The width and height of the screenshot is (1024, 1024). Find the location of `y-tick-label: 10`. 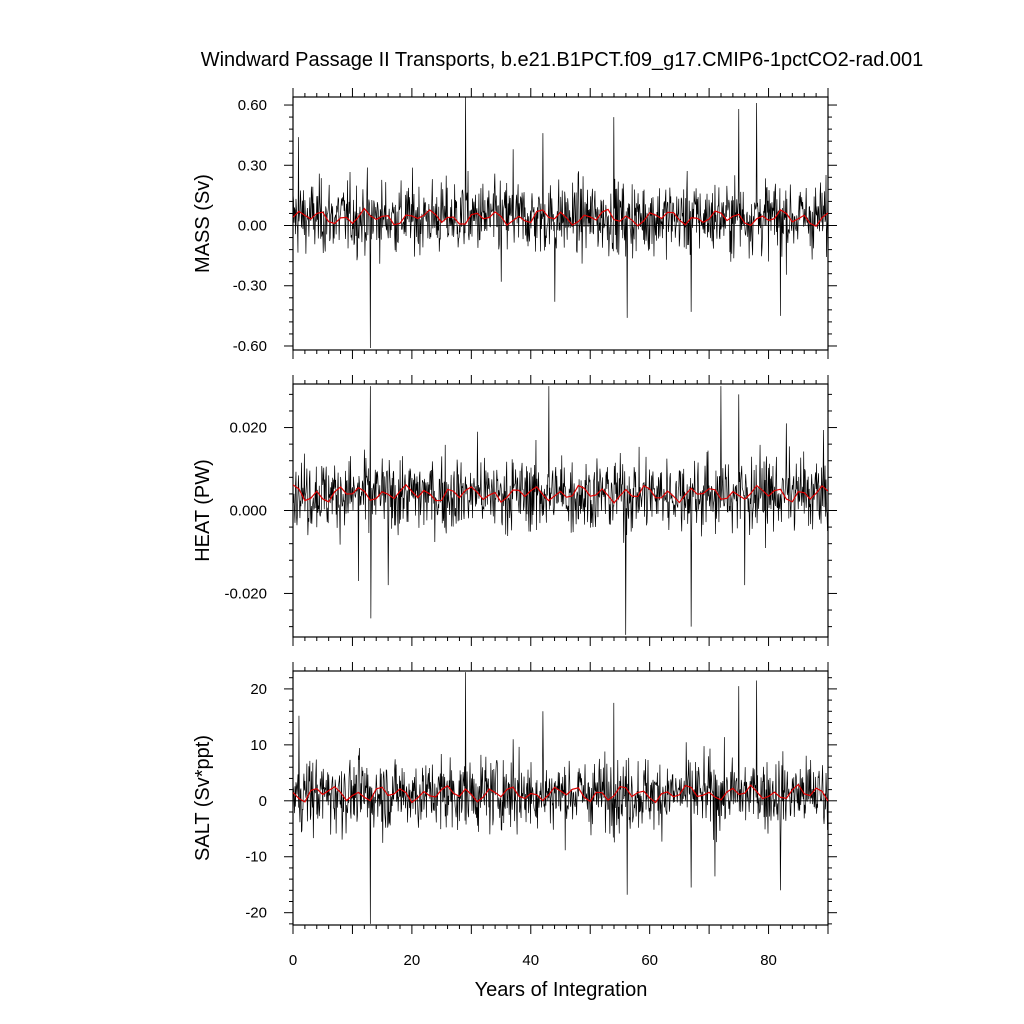

y-tick-label: 10 is located at coordinates (258, 745).